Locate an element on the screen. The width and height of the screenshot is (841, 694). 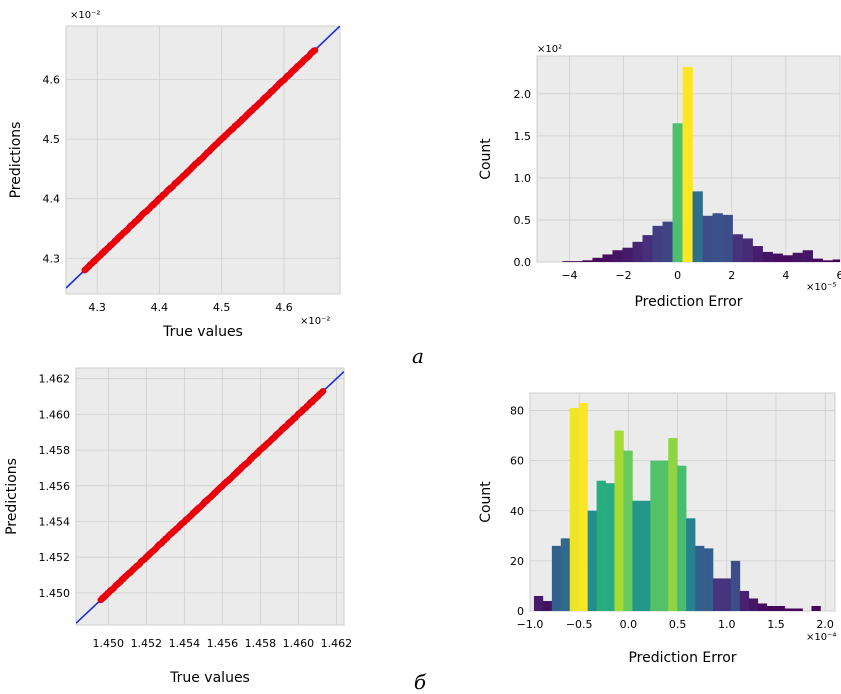
y-tick-label: 1.452 is located at coordinates (55, 557).